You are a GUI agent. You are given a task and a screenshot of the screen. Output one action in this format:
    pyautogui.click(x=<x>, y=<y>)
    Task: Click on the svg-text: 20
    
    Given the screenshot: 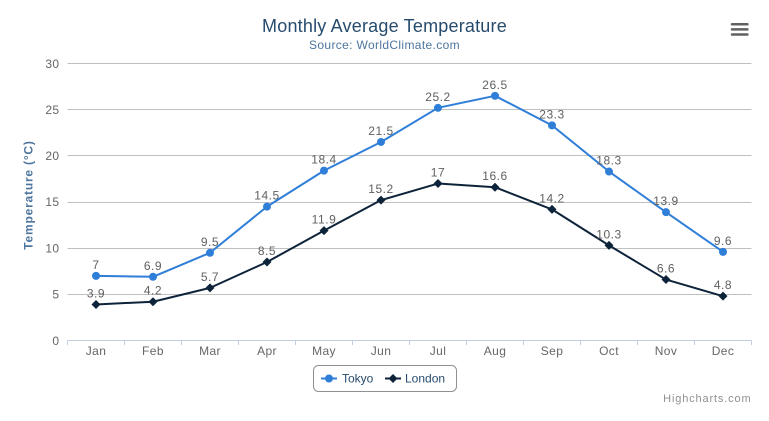 What is the action you would take?
    pyautogui.click(x=52, y=156)
    